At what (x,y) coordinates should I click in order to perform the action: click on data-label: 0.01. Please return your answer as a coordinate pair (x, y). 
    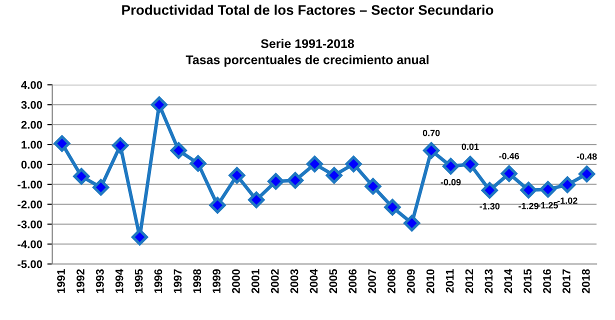
    Looking at the image, I should click on (470, 147).